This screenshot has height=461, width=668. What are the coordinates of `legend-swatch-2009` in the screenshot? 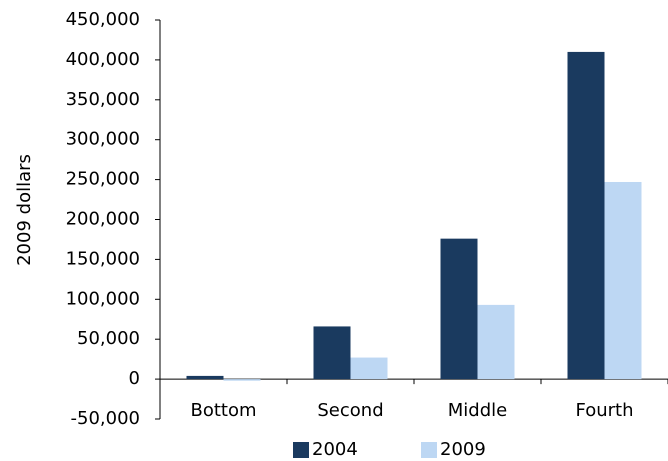 It's located at (429, 450).